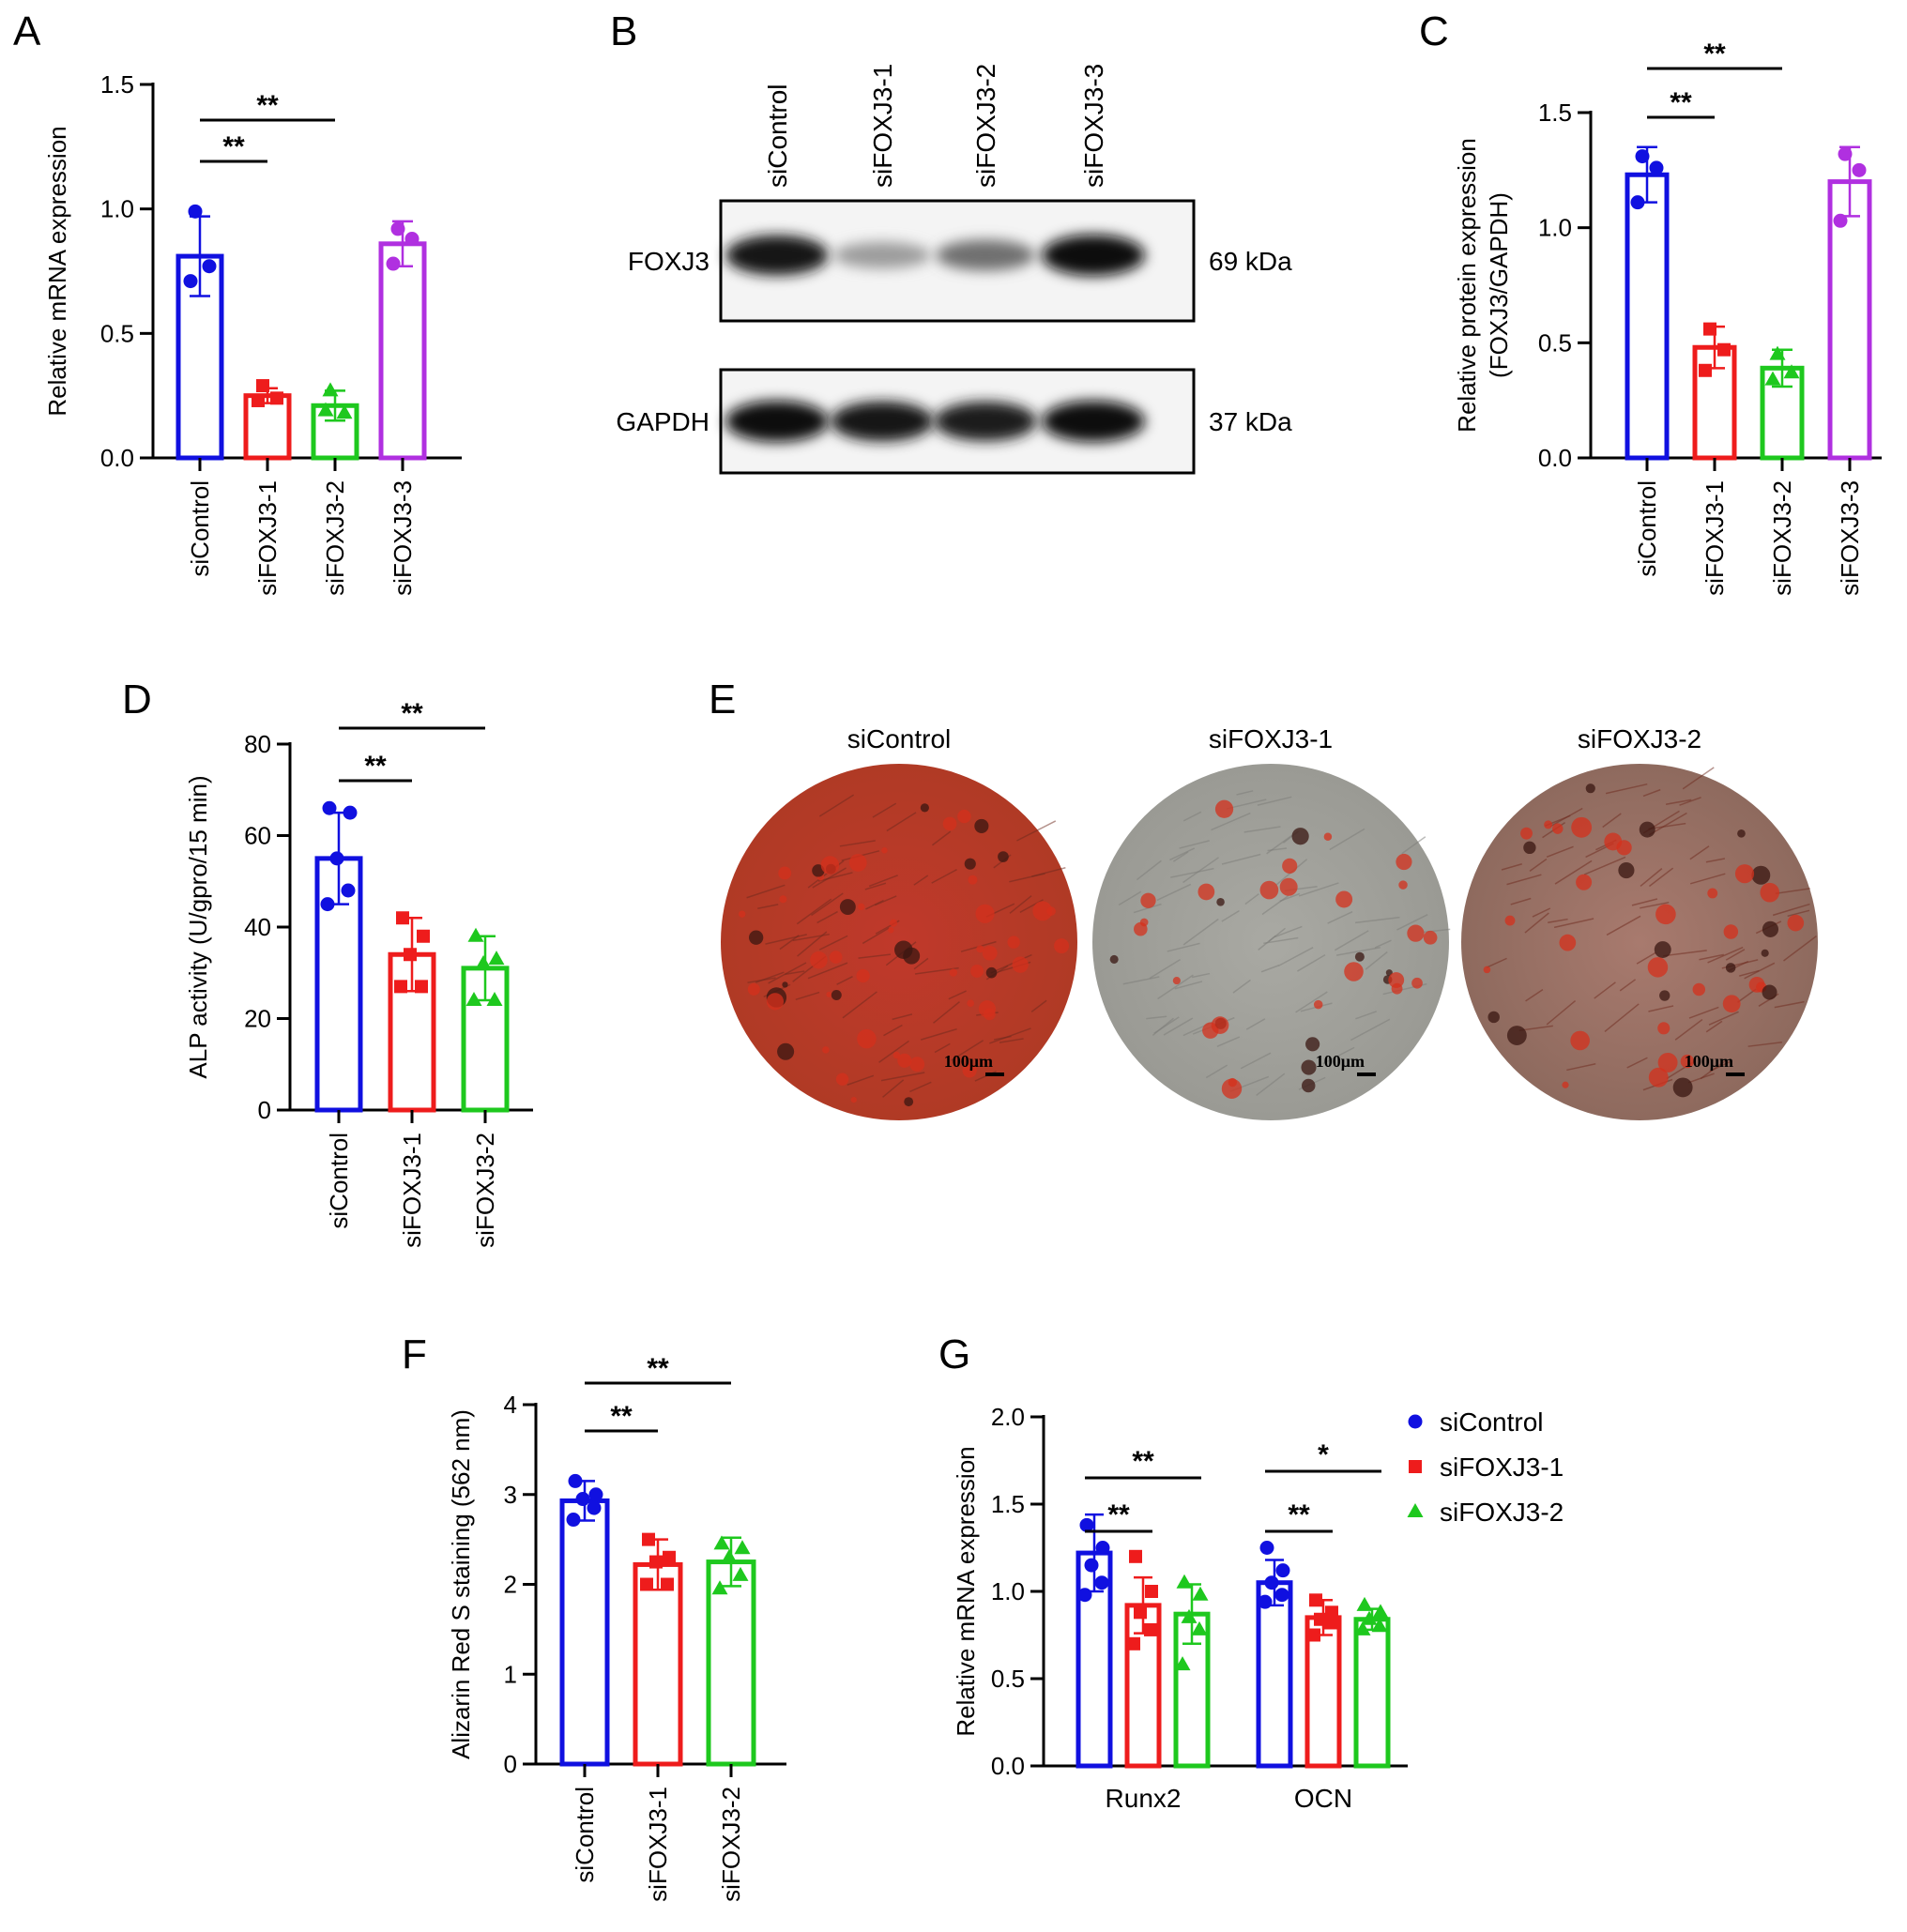  I want to click on y-tick-label: 2, so click(511, 1585).